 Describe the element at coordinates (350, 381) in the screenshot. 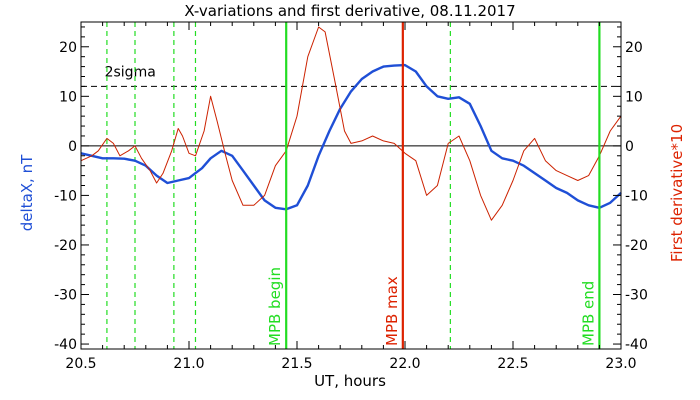

I see `x-axis-title: UT, hours` at that location.